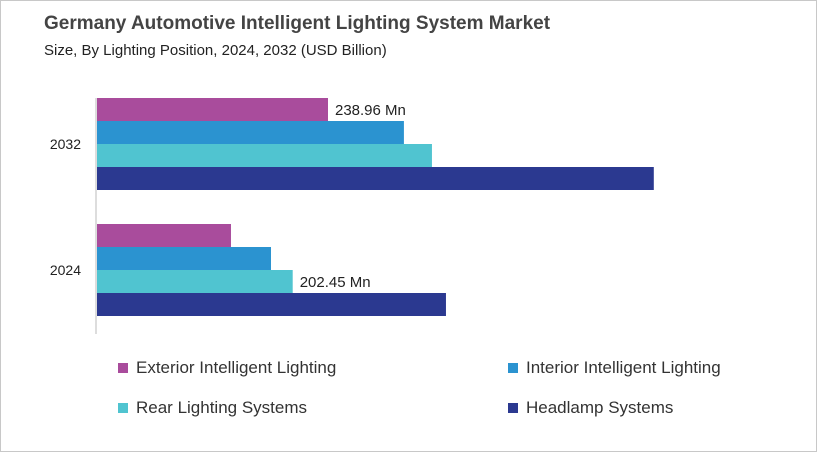 The height and width of the screenshot is (452, 817). What do you see at coordinates (65, 144) in the screenshot?
I see `y-tick-label: 2032` at bounding box center [65, 144].